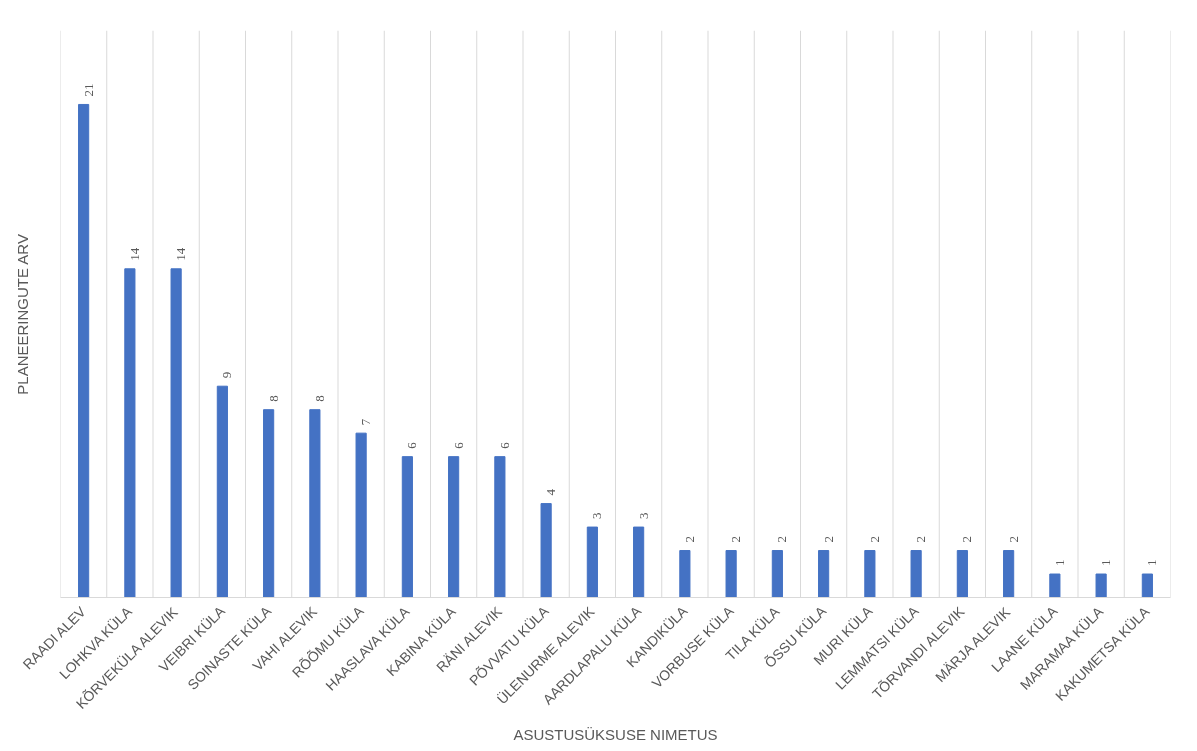 The height and width of the screenshot is (751, 1197). I want to click on data-label: 7, so click(366, 422).